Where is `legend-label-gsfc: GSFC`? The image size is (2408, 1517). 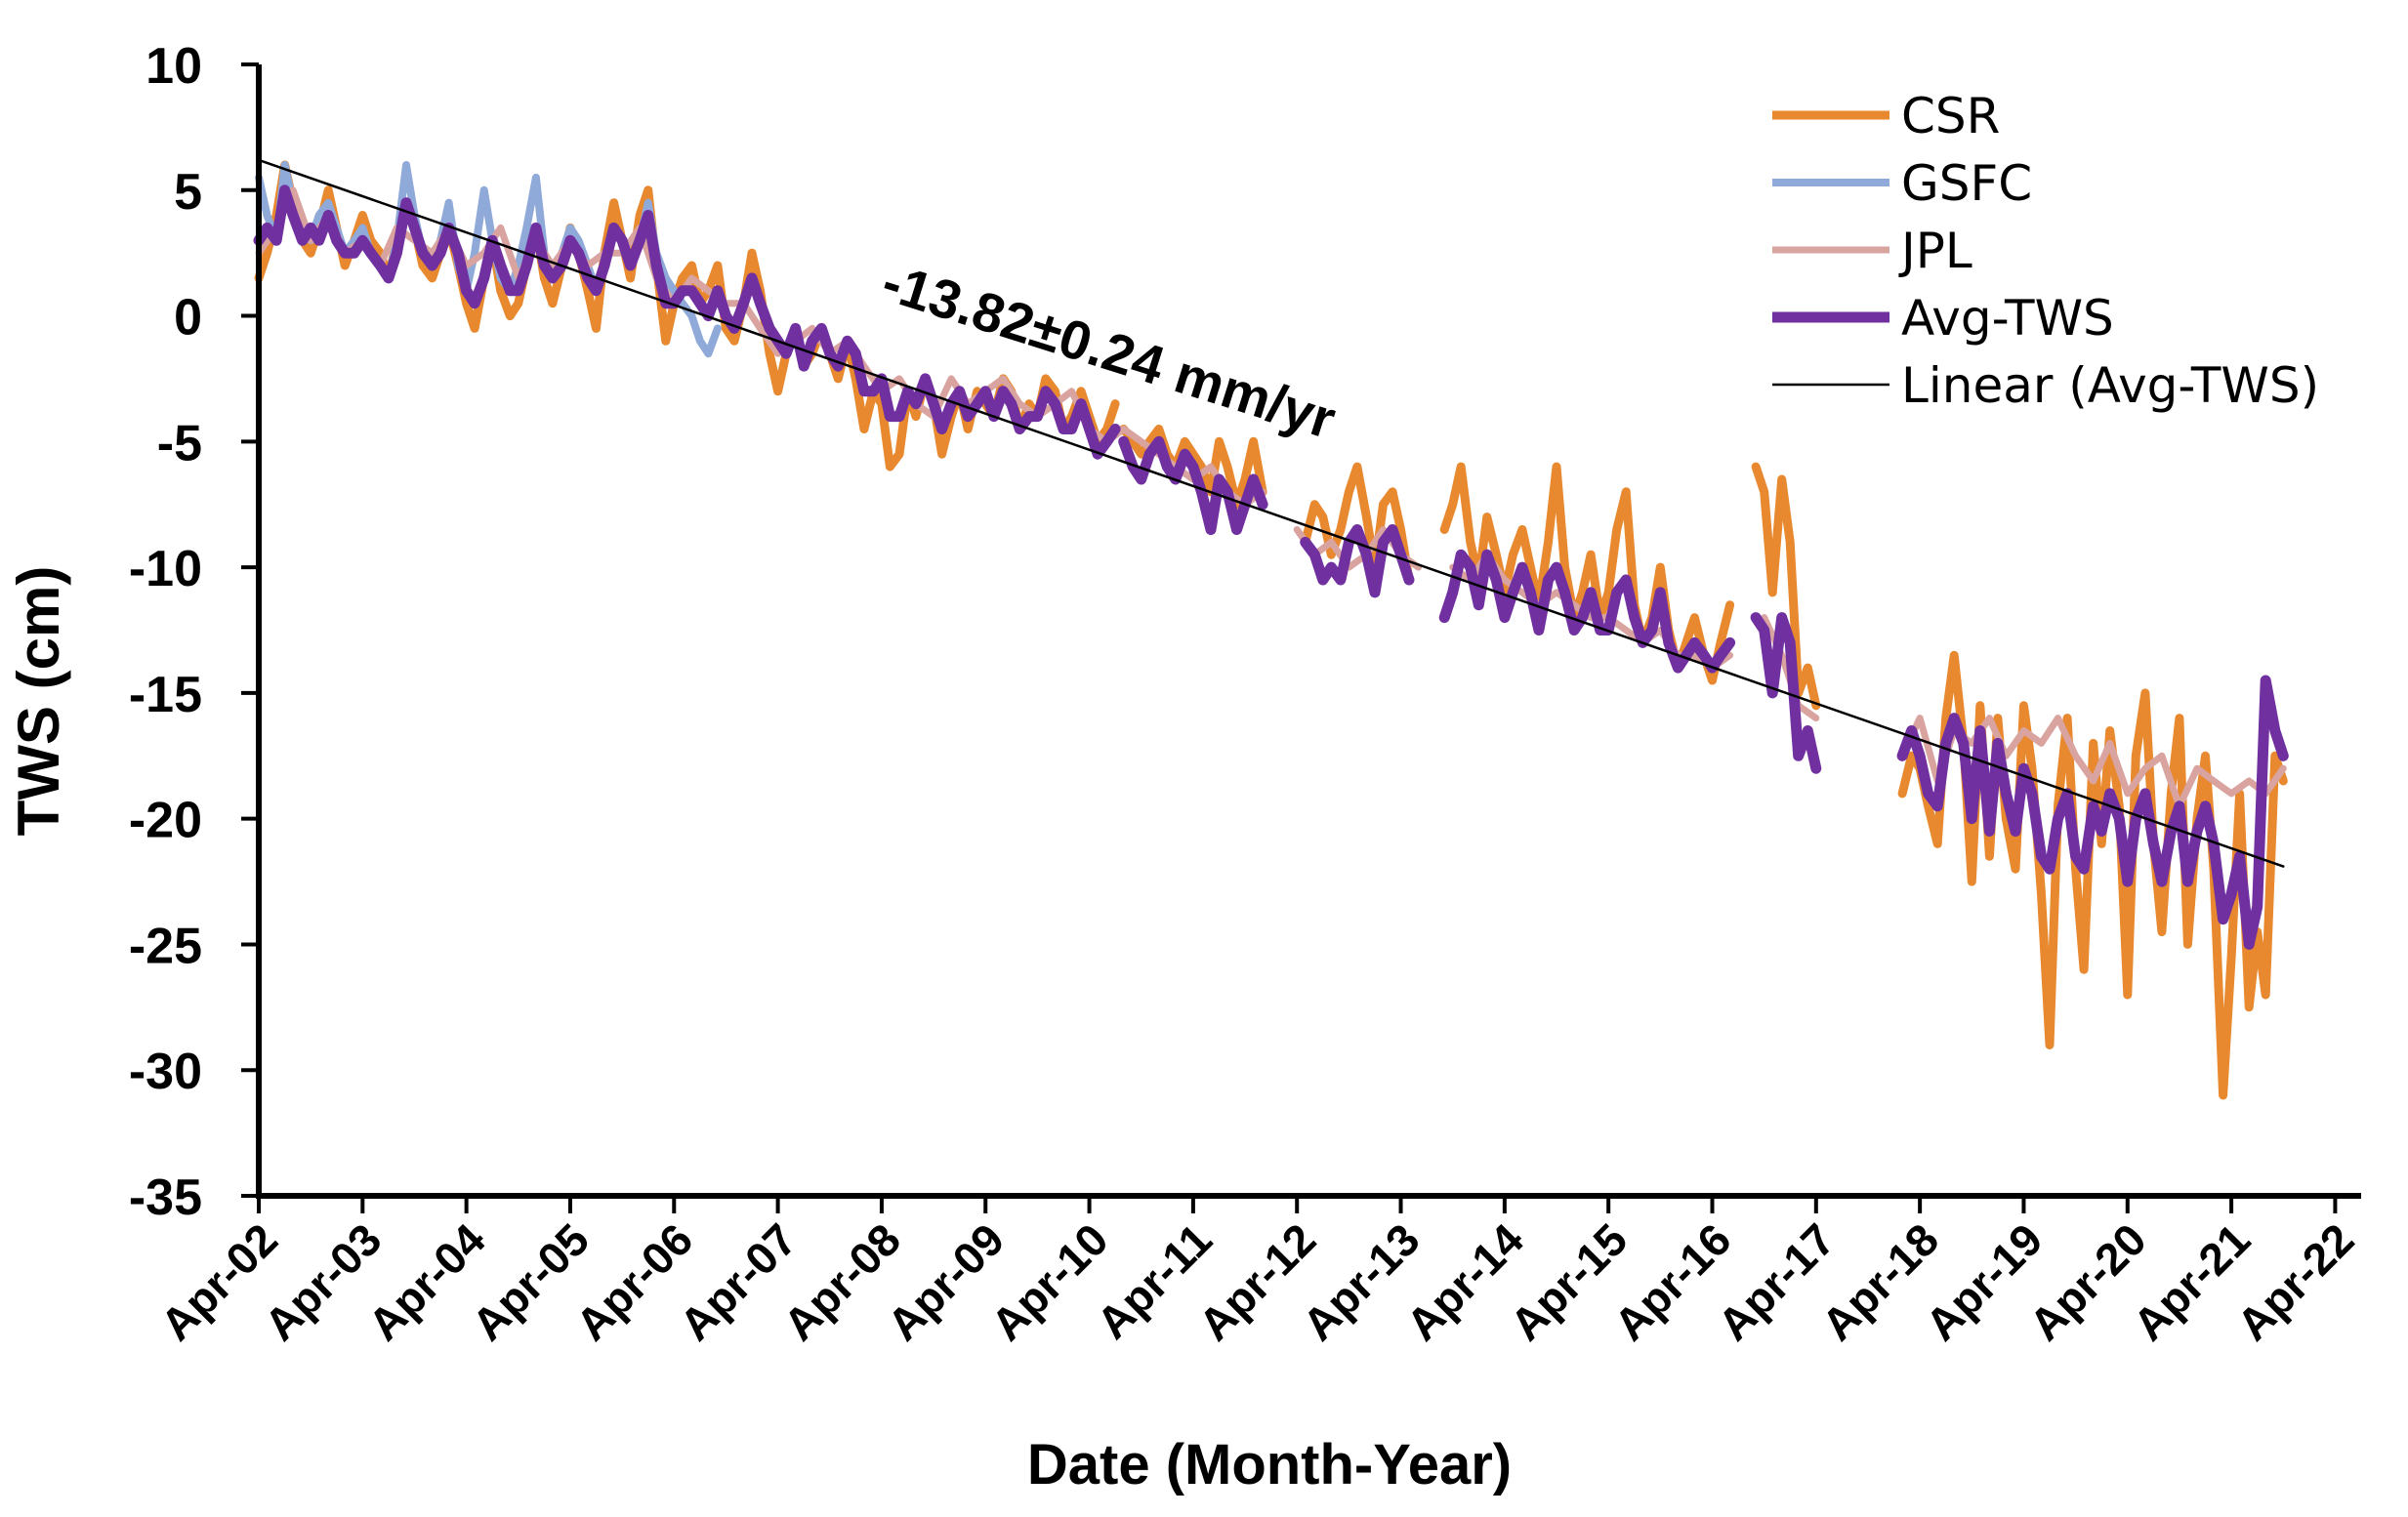
legend-label-gsfc: GSFC is located at coordinates (1966, 183).